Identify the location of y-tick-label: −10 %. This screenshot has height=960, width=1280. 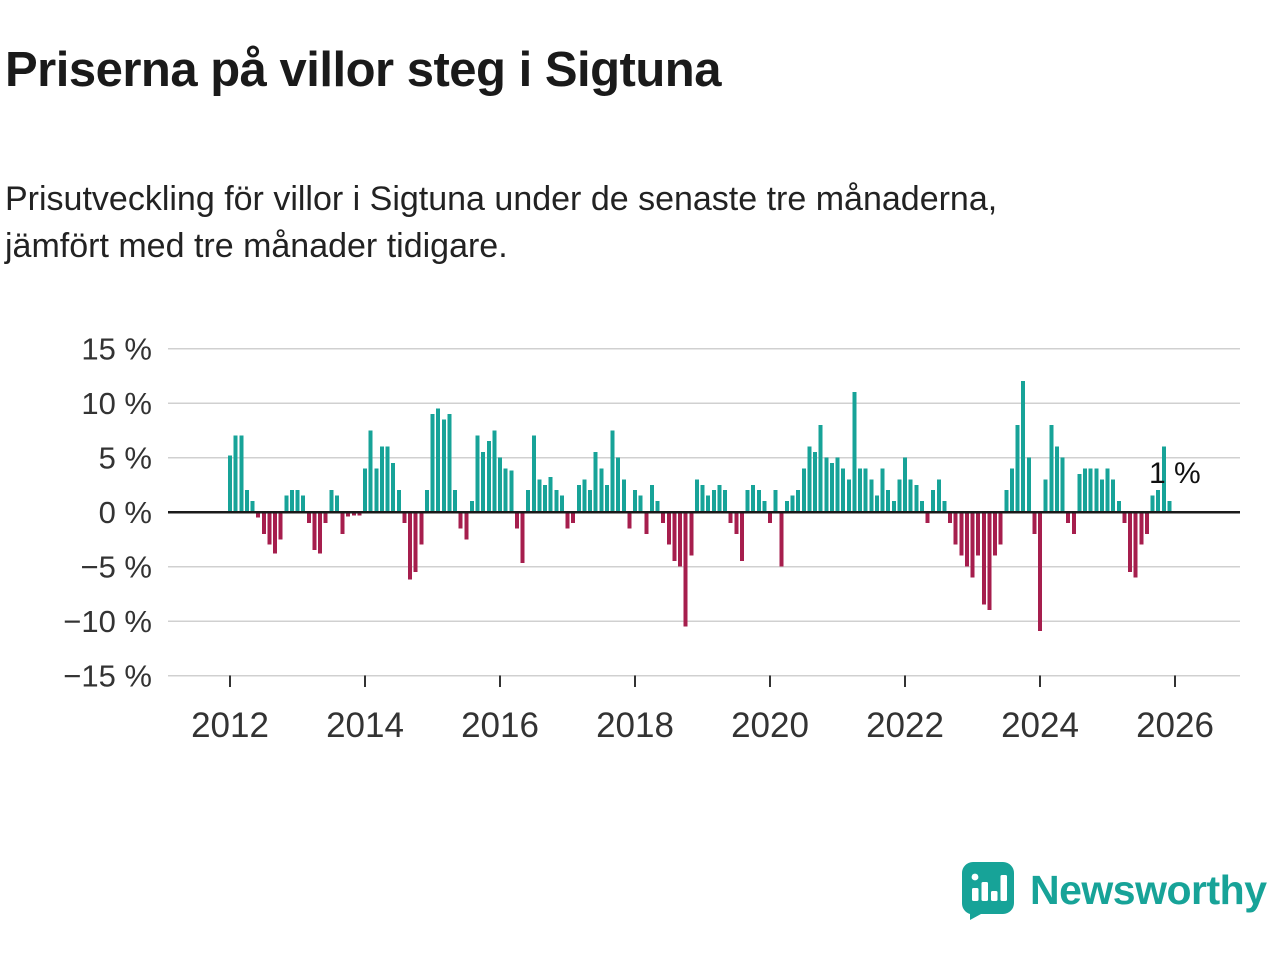
(107, 621).